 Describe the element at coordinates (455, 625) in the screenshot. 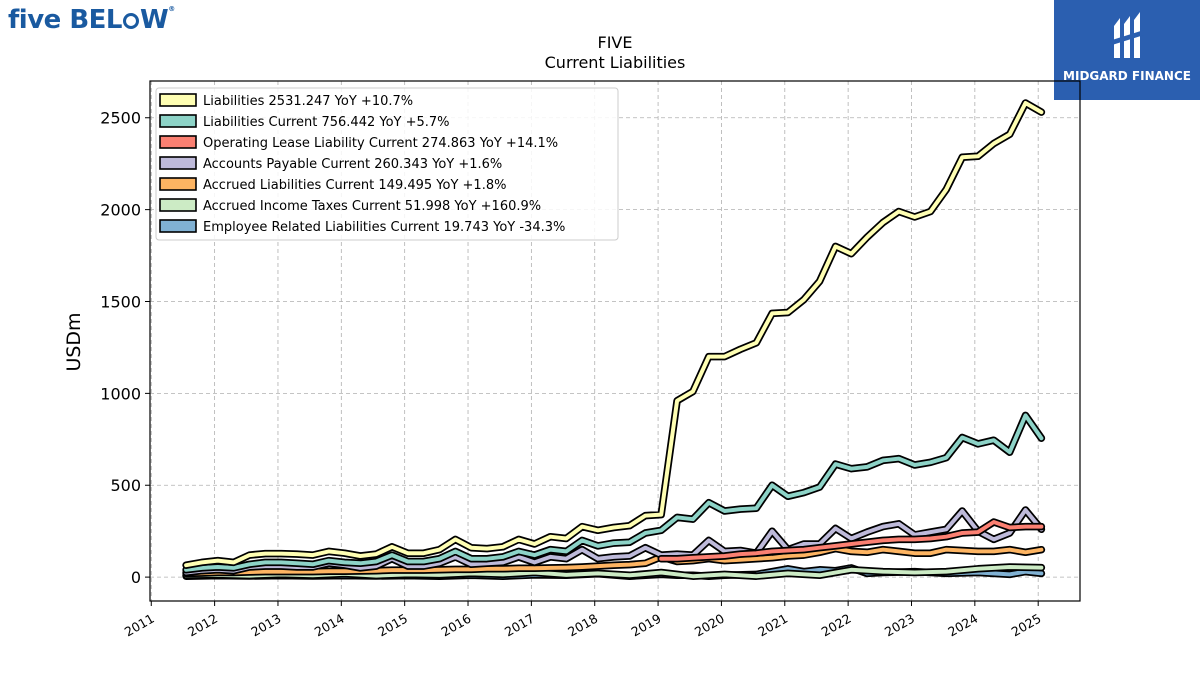

I see `x-tick-label: 2016` at that location.